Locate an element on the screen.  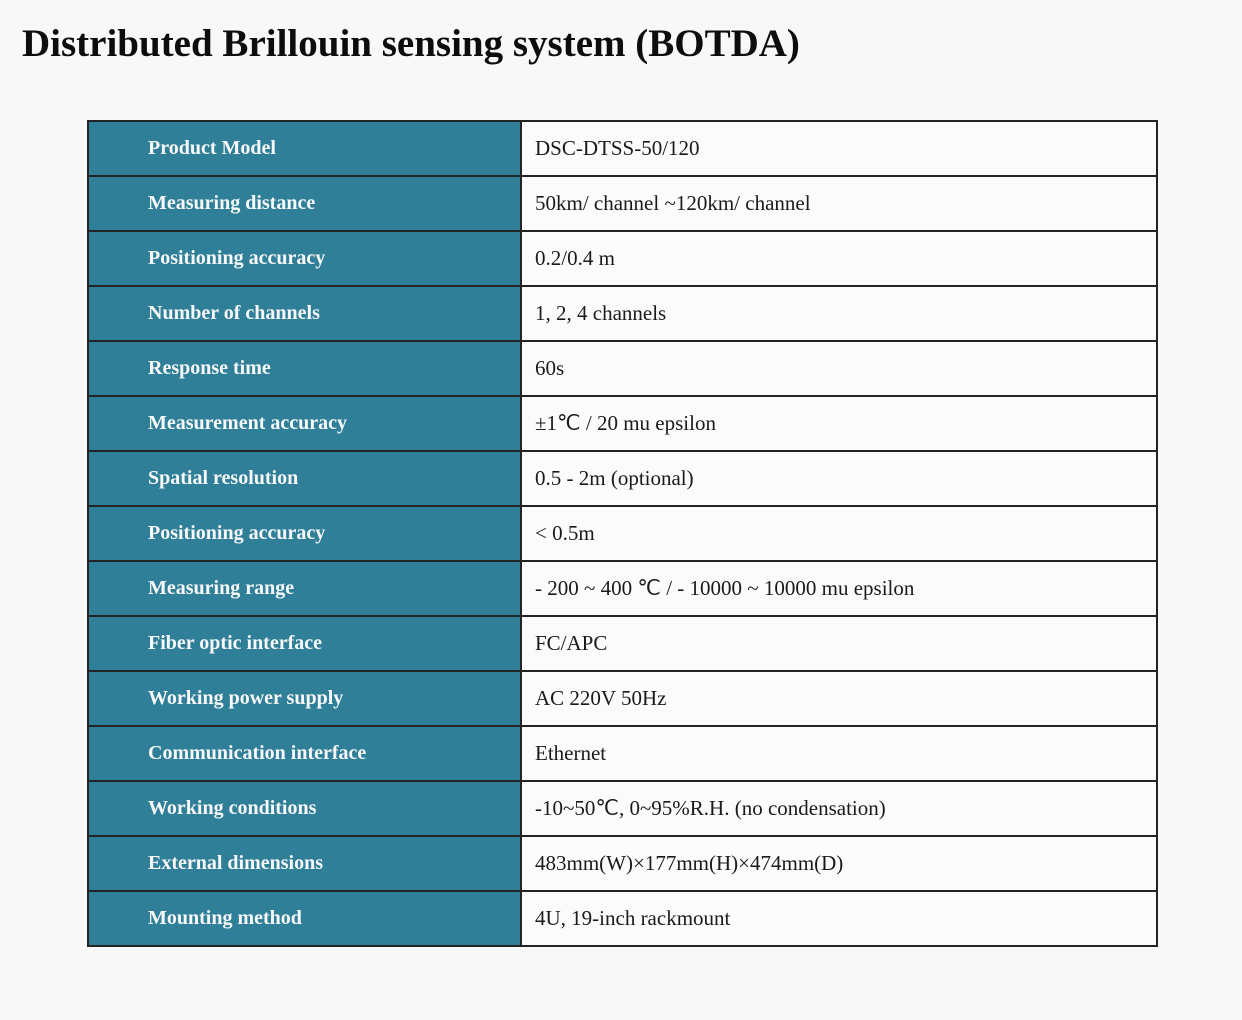
spec-label: Measurement accuracy is located at coordinates (304, 423).